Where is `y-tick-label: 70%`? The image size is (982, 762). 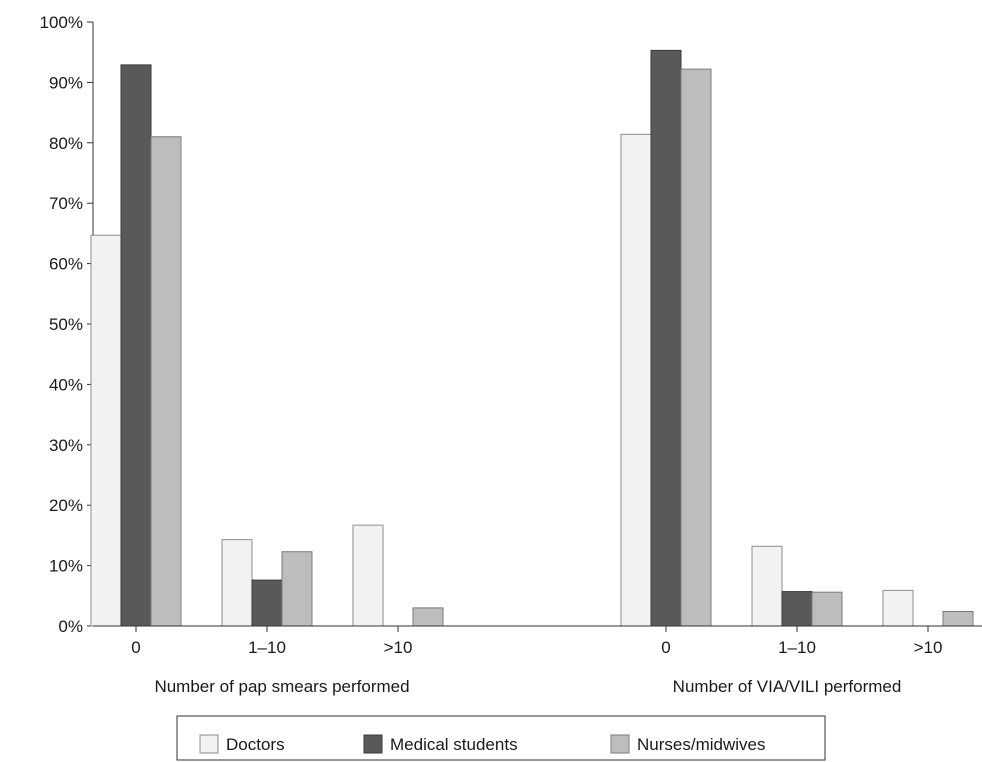 y-tick-label: 70% is located at coordinates (66, 203).